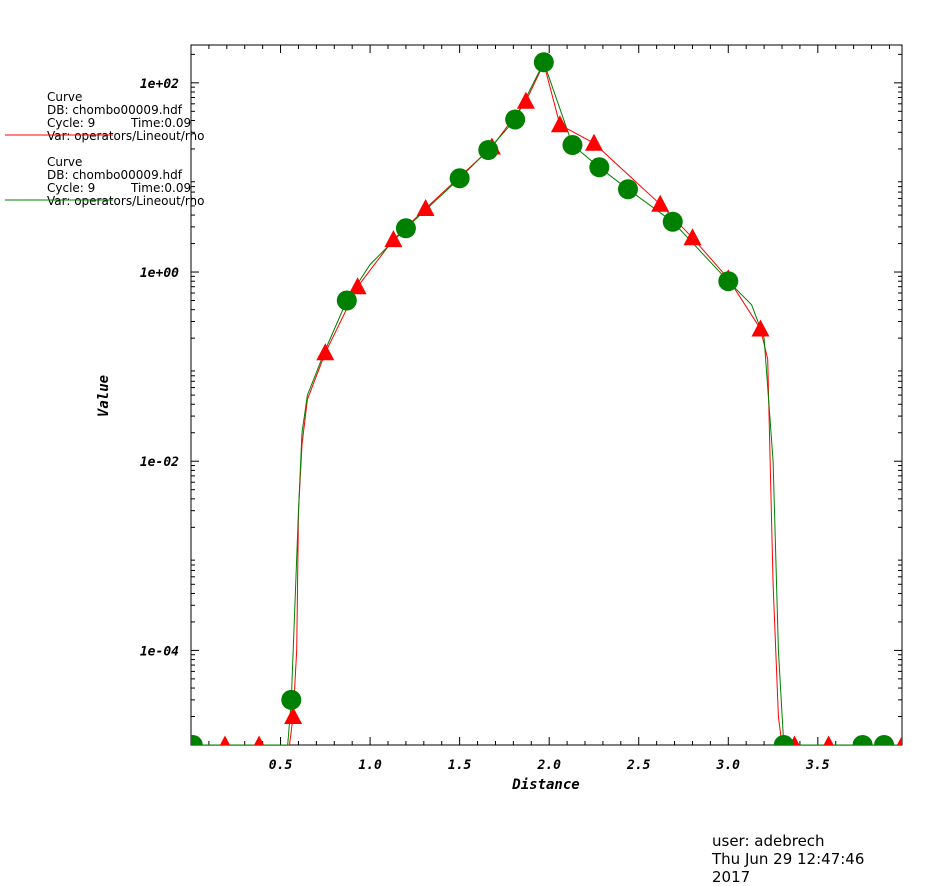  Describe the element at coordinates (460, 765) in the screenshot. I see `x-tick-label: 1.5` at that location.